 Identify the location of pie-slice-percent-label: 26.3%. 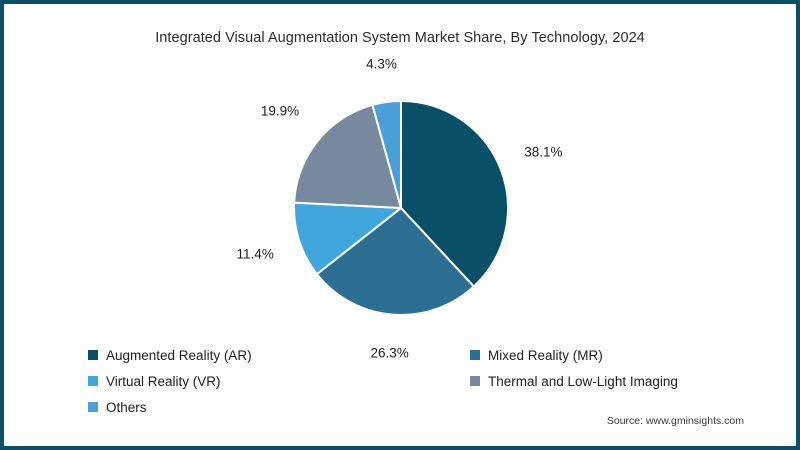
(389, 353).